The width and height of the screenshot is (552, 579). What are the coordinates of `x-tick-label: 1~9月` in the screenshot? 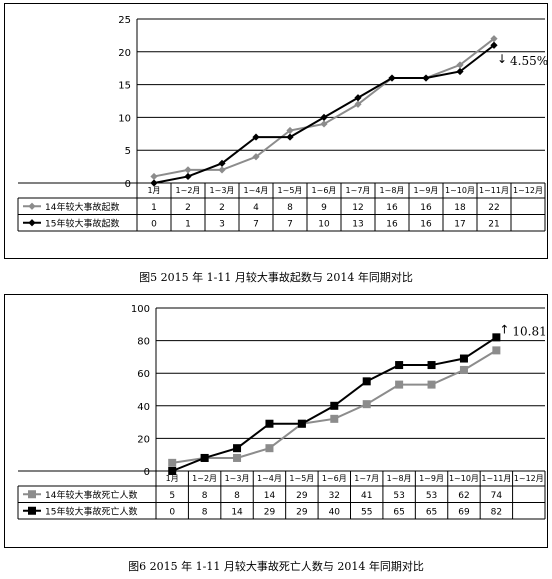 It's located at (426, 190).